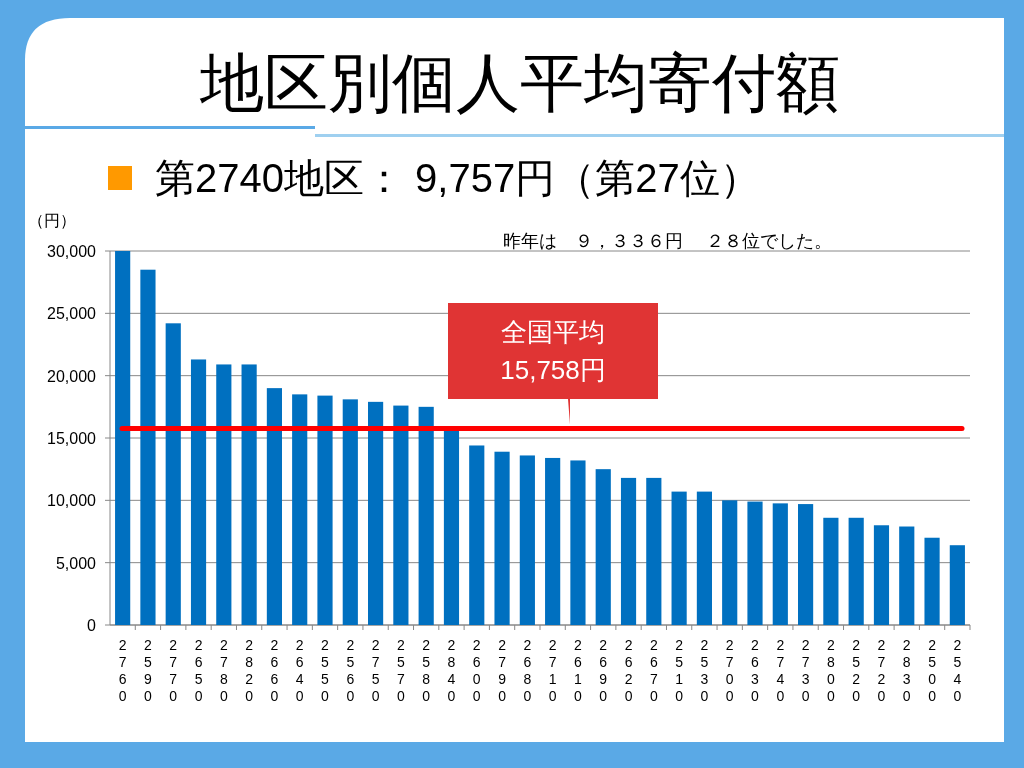 The image size is (1024, 768). Describe the element at coordinates (72, 251) in the screenshot. I see `y-tick-label: 30,000` at that location.